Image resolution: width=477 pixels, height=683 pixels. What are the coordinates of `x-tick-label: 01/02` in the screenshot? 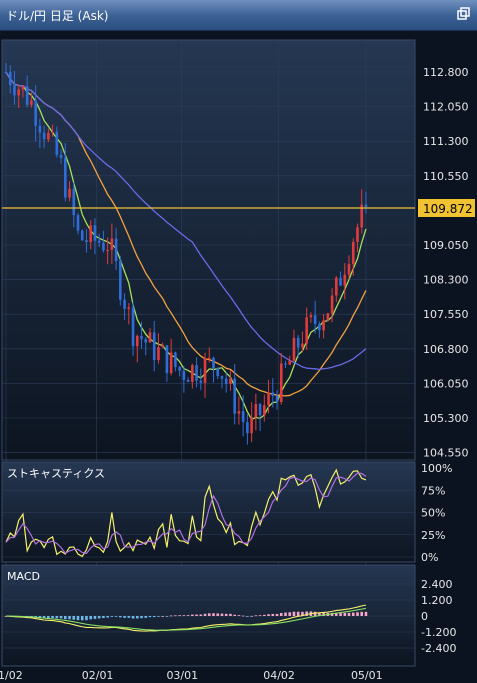 It's located at (11, 675).